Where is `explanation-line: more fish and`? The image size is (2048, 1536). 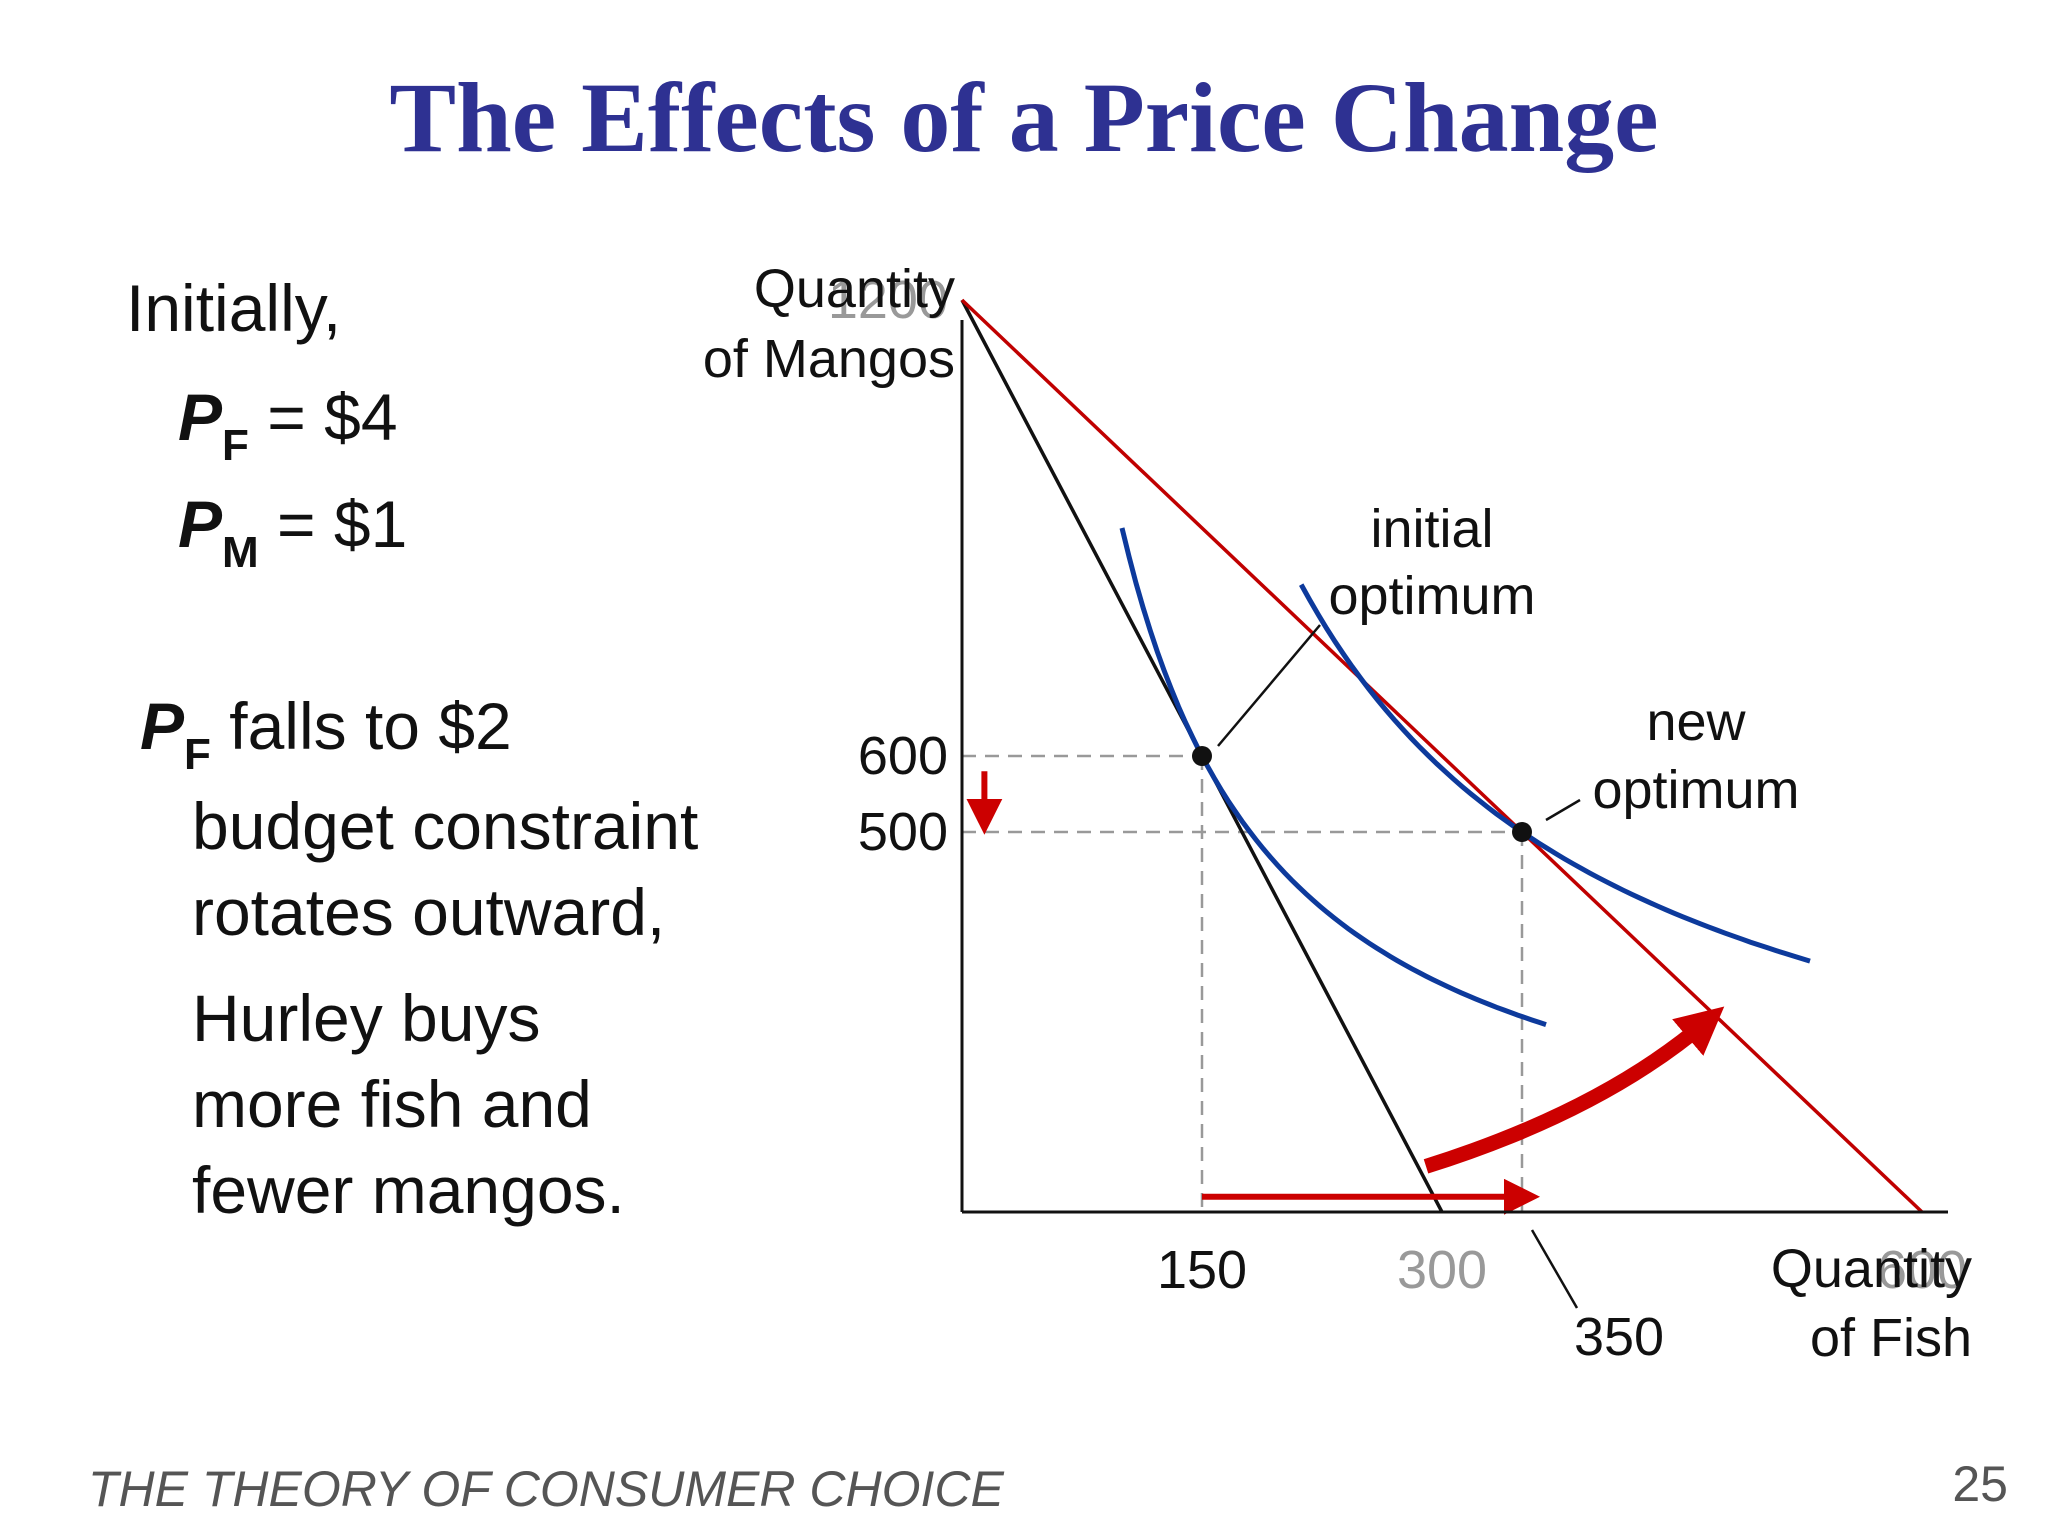 explanation-line: more fish and is located at coordinates (392, 1104).